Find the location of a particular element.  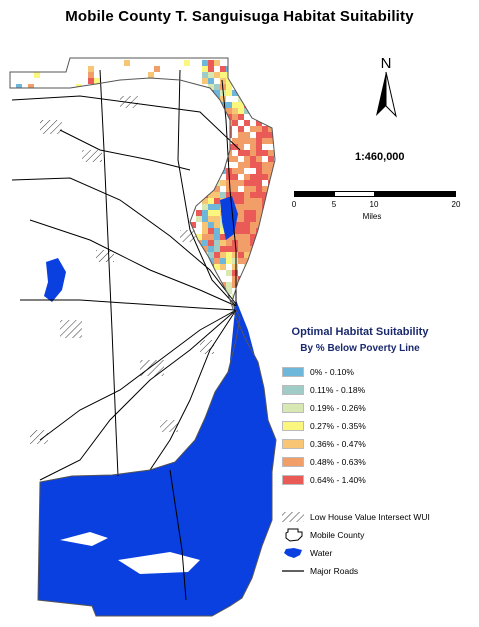

wui-area is located at coordinates (39, 437).